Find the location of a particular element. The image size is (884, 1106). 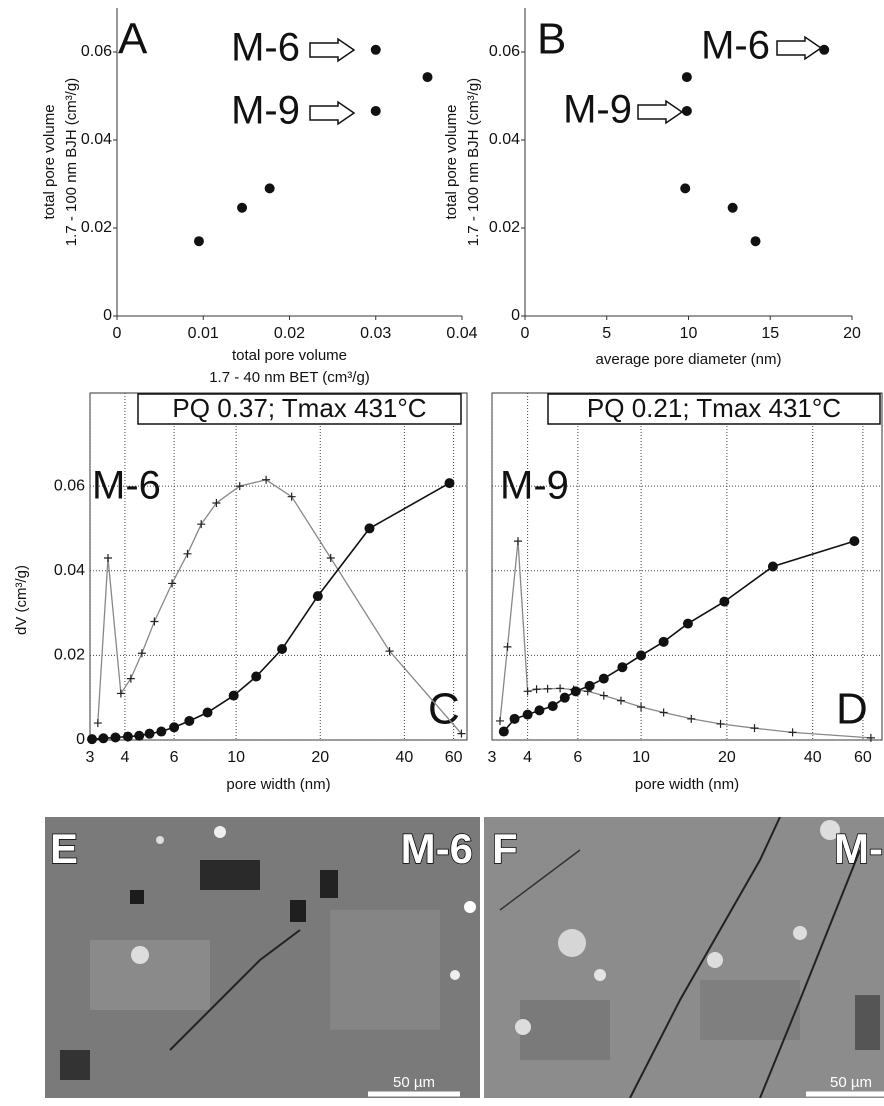

x-tick-label: 0.03 is located at coordinates (375, 333).